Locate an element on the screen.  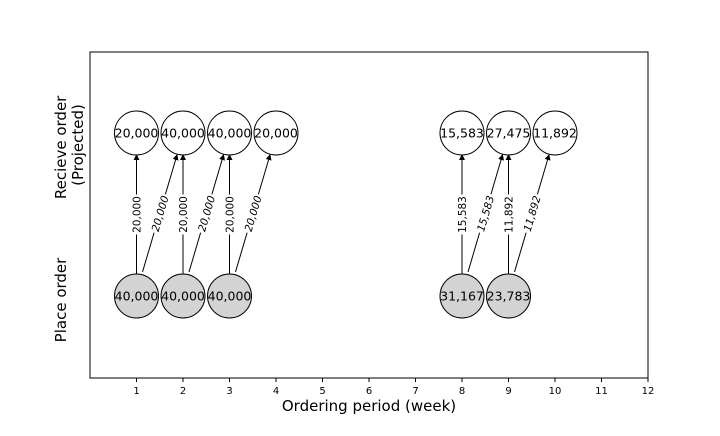
receive-order-node-label: 27,475 is located at coordinates (509, 133).